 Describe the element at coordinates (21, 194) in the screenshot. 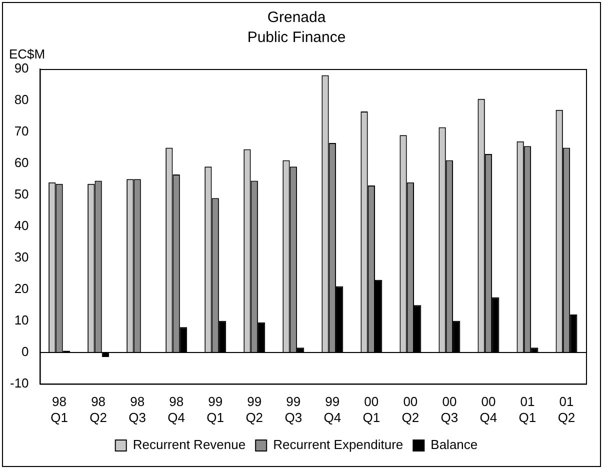

I see `y-tick-label: 50` at that location.